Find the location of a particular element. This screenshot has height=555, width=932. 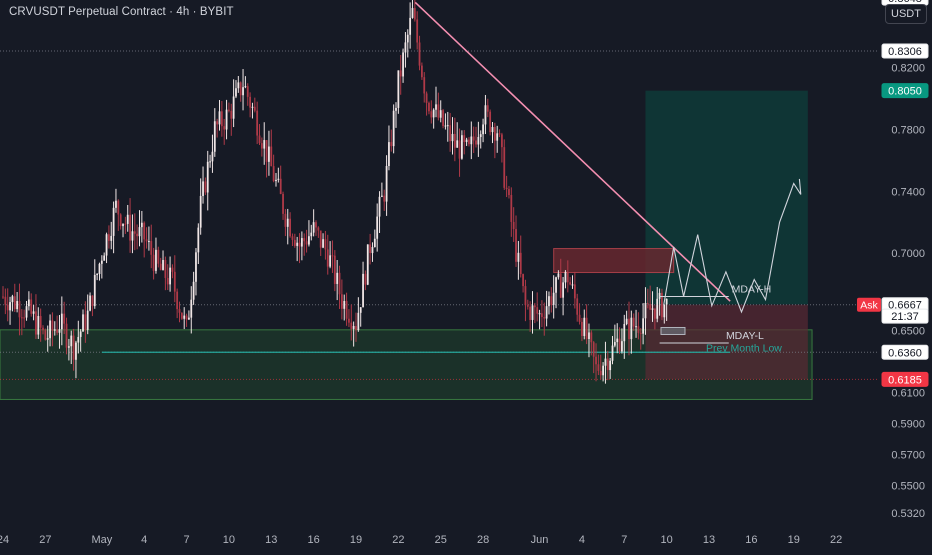

y-tick-label: 0.5700 is located at coordinates (908, 455).